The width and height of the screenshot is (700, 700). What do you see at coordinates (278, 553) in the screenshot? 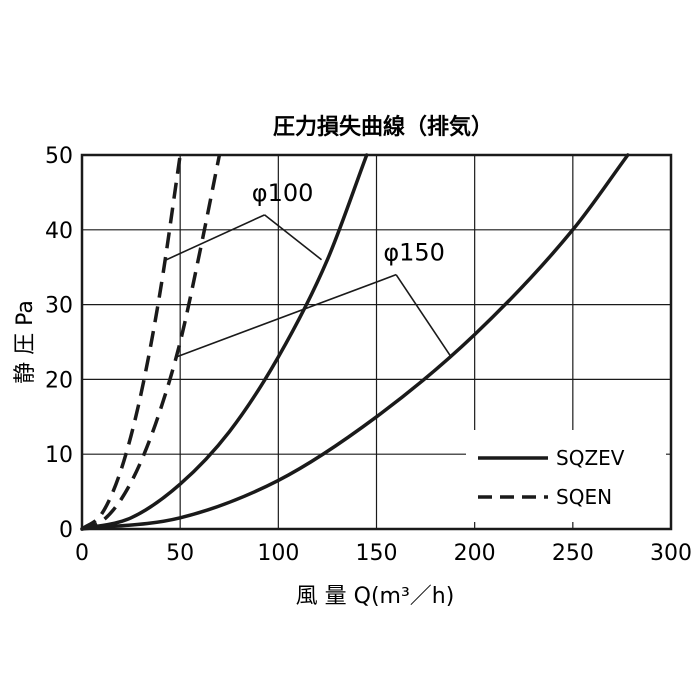
I see `x-tick-label: 100` at bounding box center [278, 553].